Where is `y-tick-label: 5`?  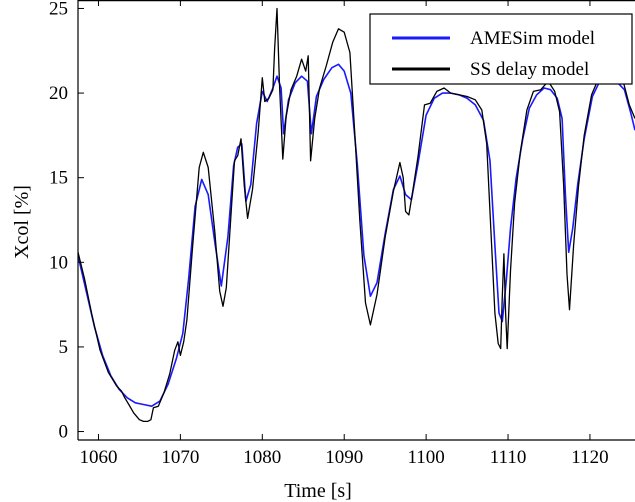
y-tick-label: 5 is located at coordinates (64, 347).